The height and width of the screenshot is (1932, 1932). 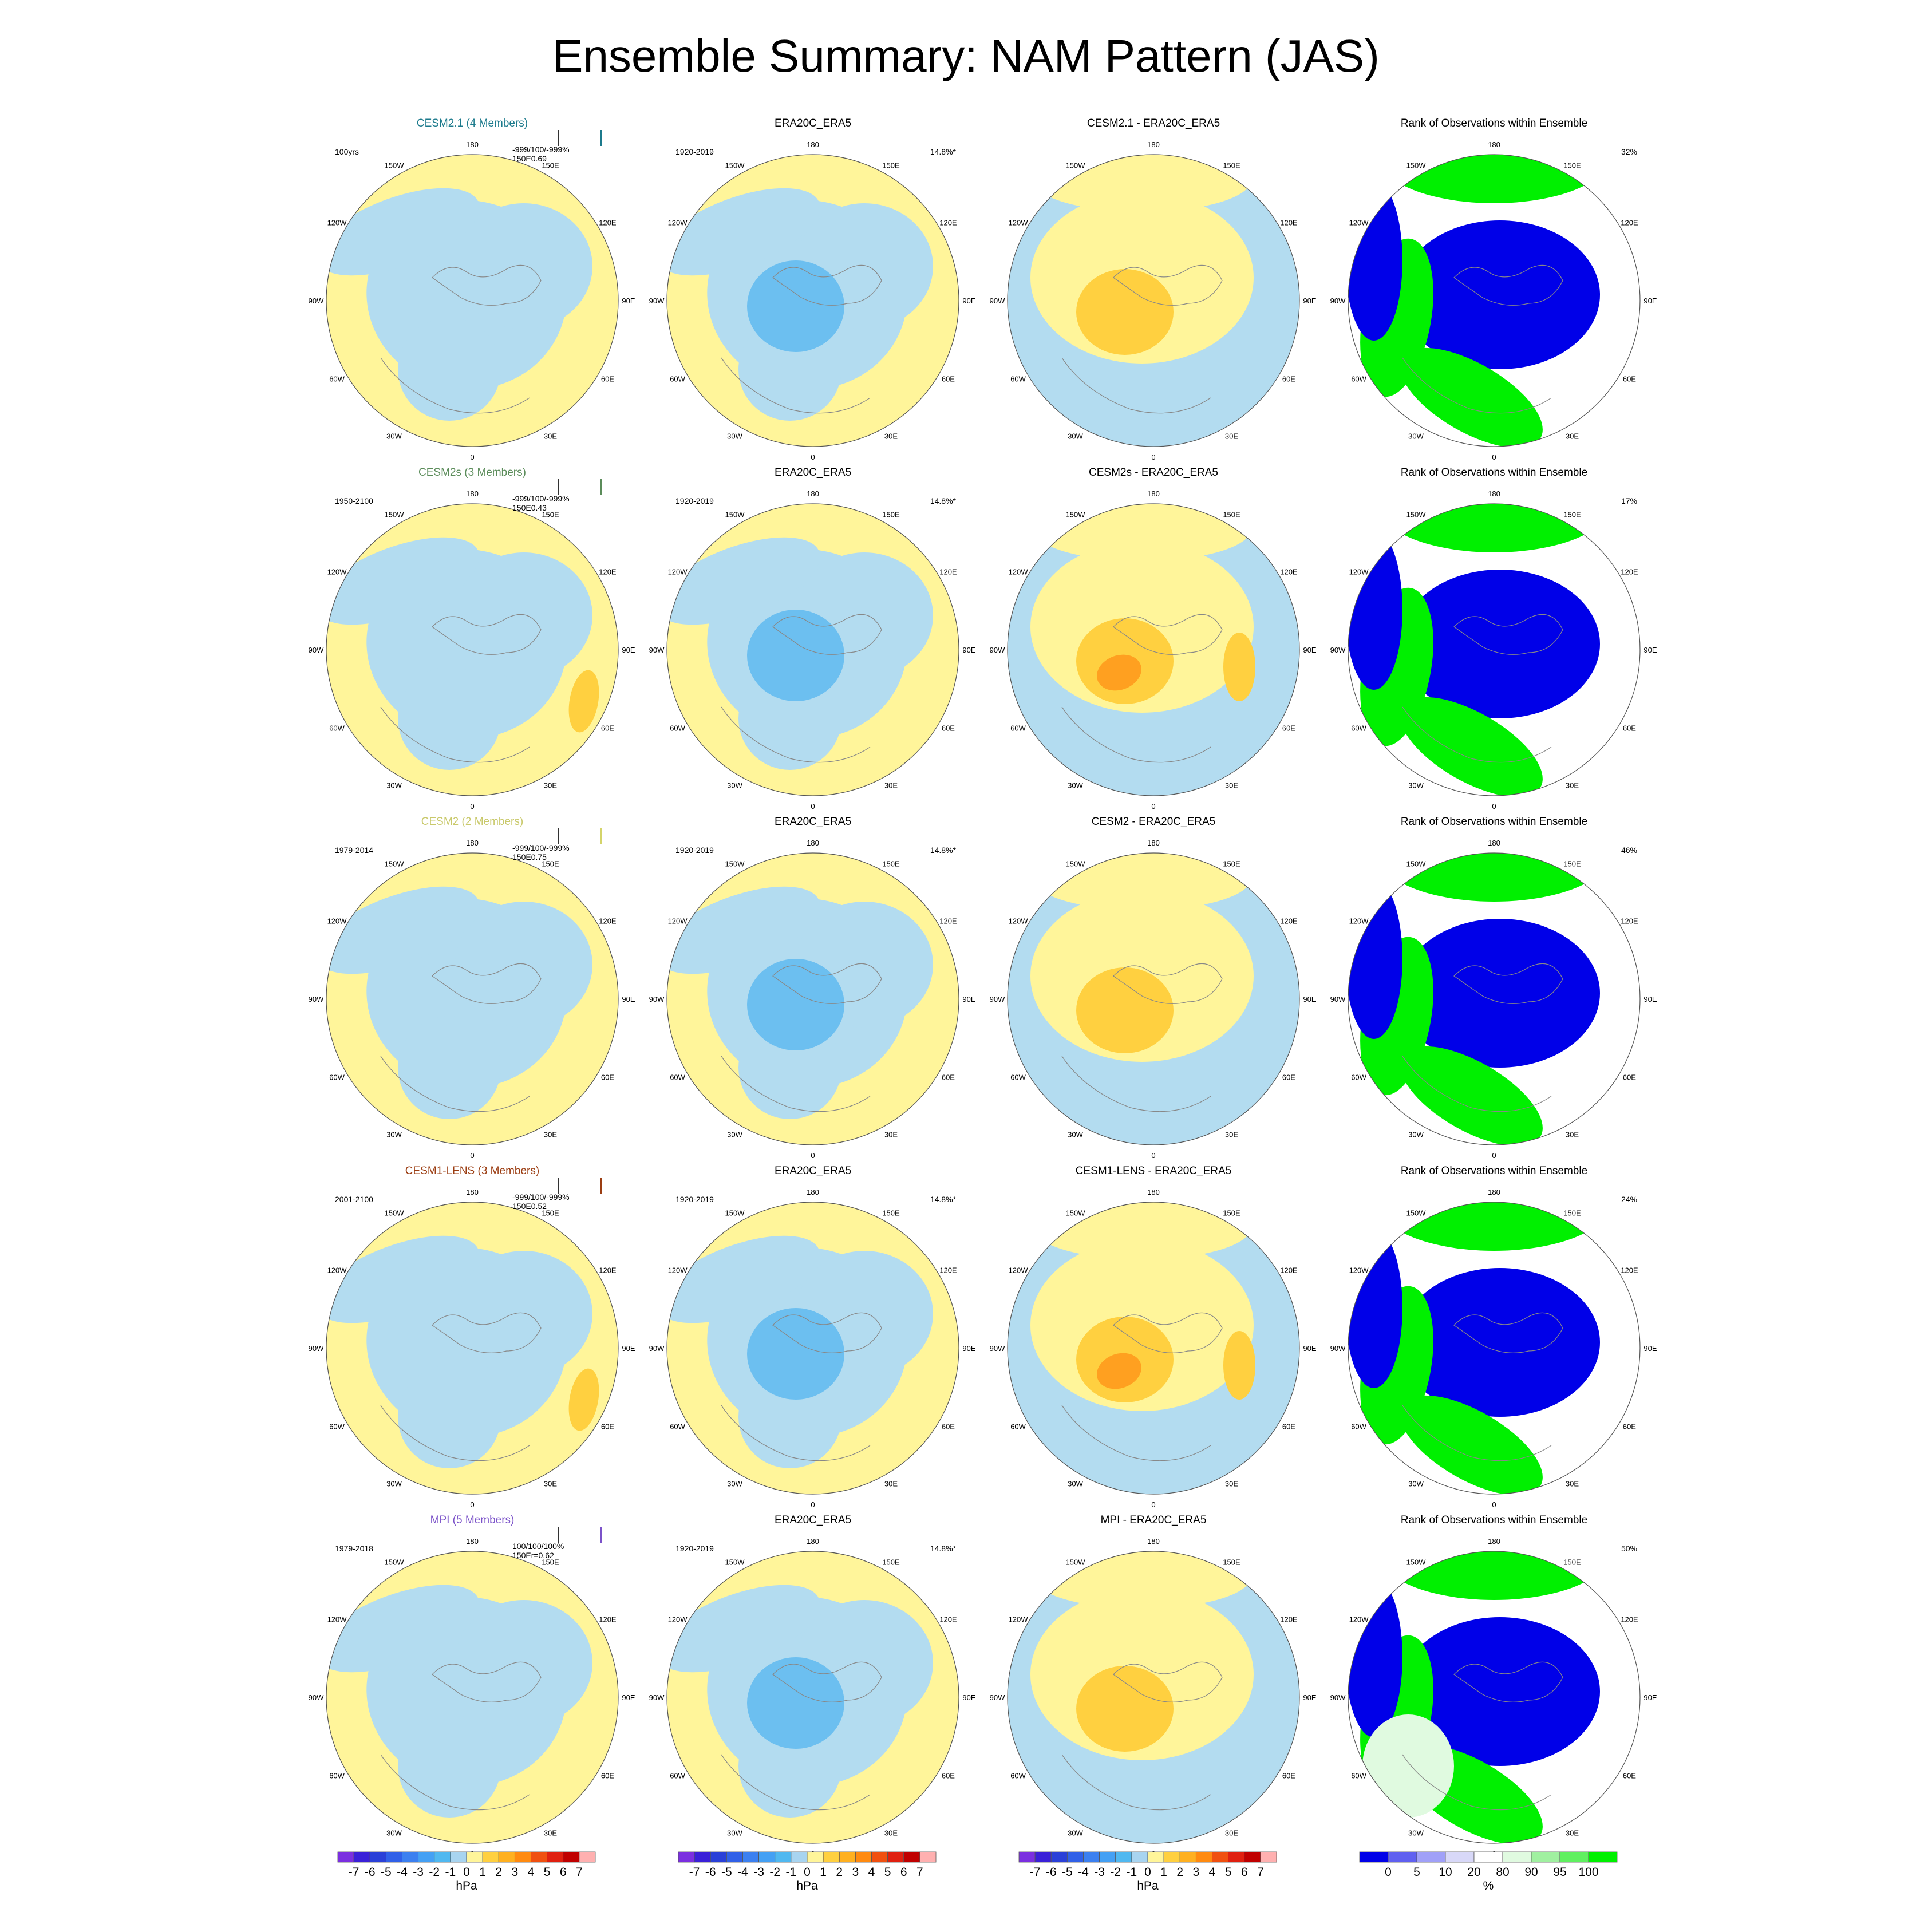 I want to click on panel-title: CESM2 - ERA20C_ERA5, so click(x=1153, y=822).